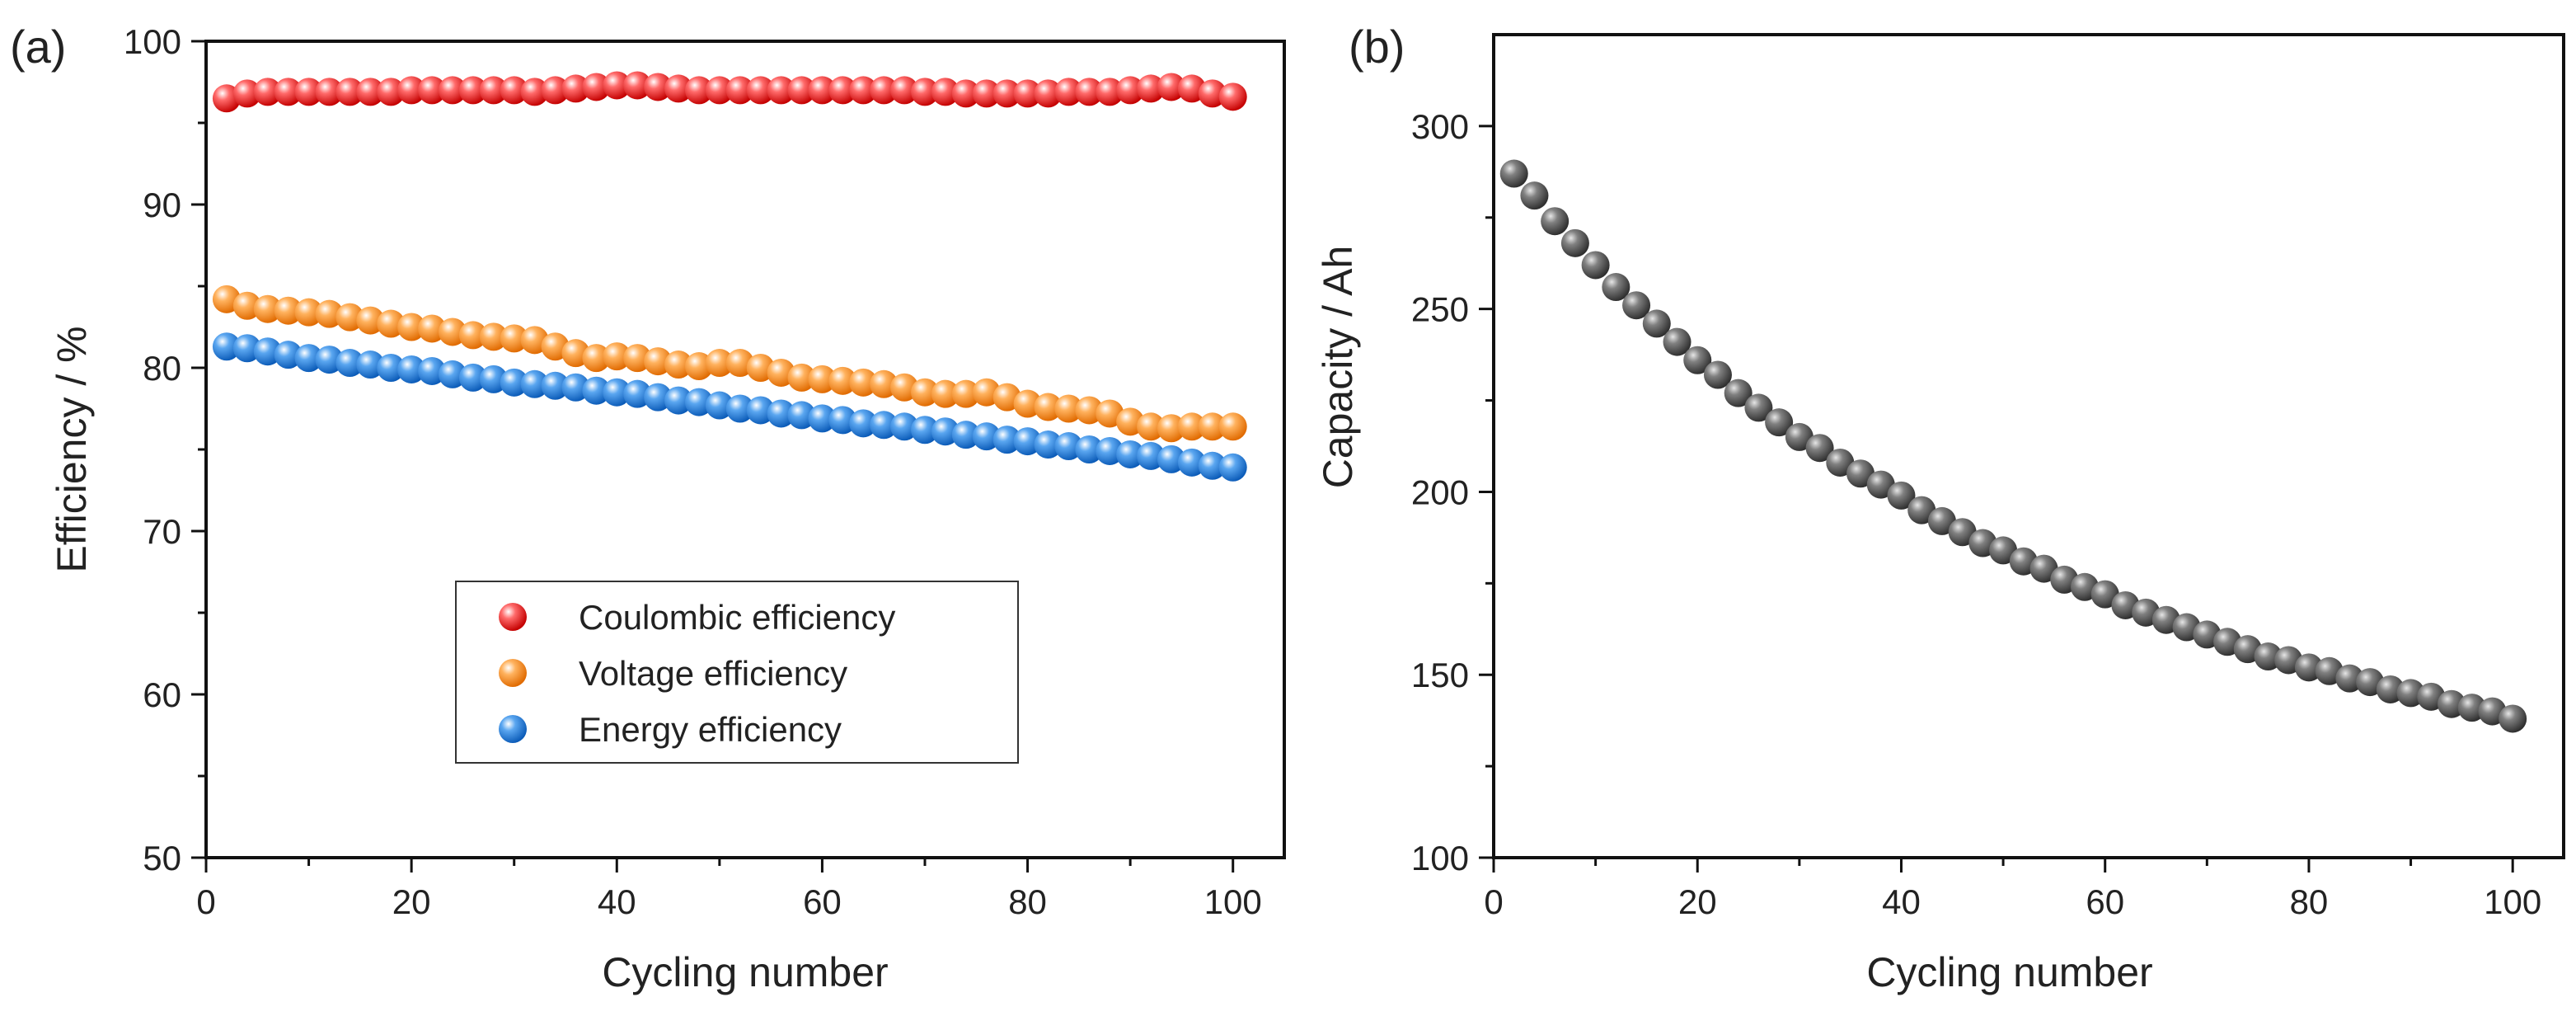 The image size is (2576, 1016). Describe the element at coordinates (2309, 901) in the screenshot. I see `panel-b-x-tick-label: 80` at that location.